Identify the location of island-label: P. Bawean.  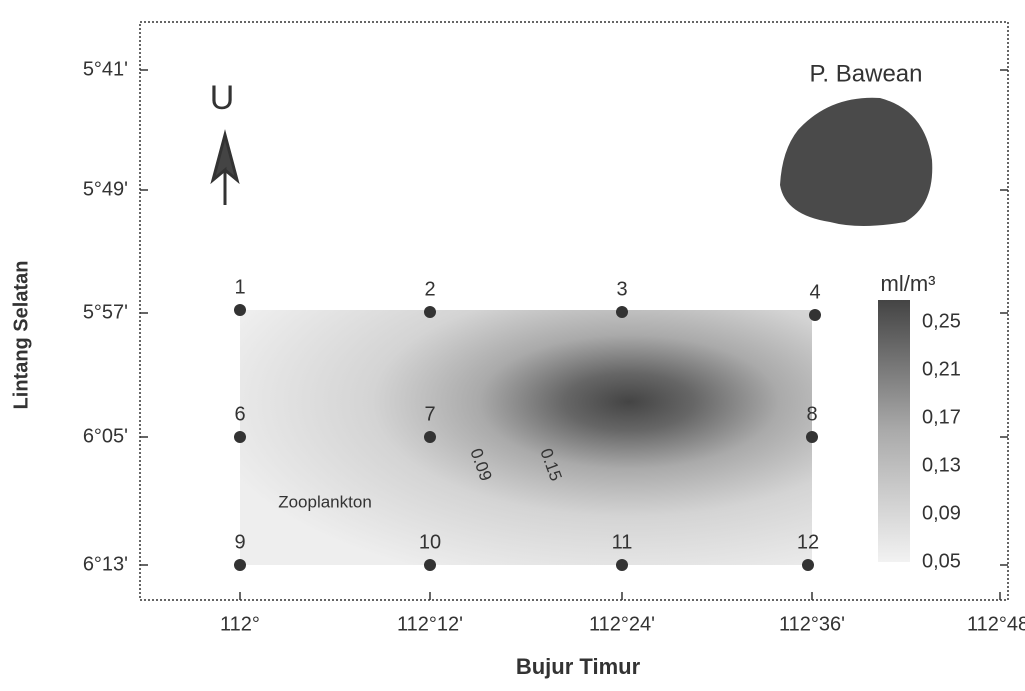
(866, 73).